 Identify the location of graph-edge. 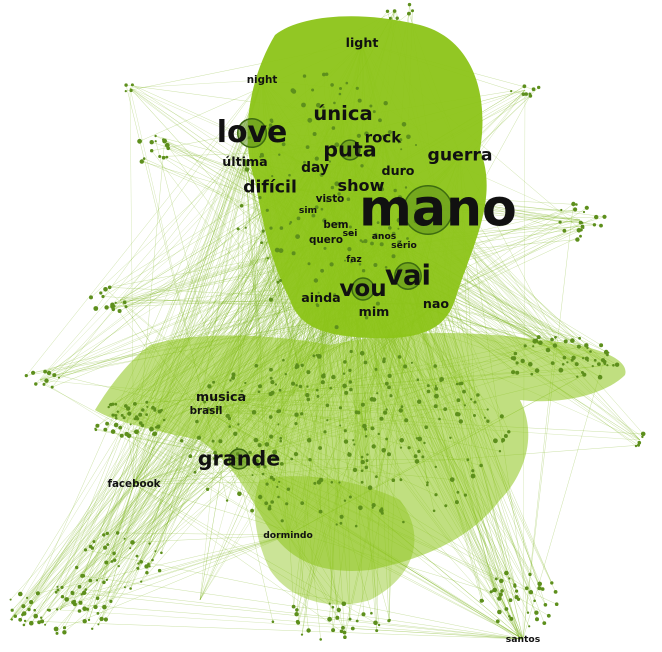
(164, 457).